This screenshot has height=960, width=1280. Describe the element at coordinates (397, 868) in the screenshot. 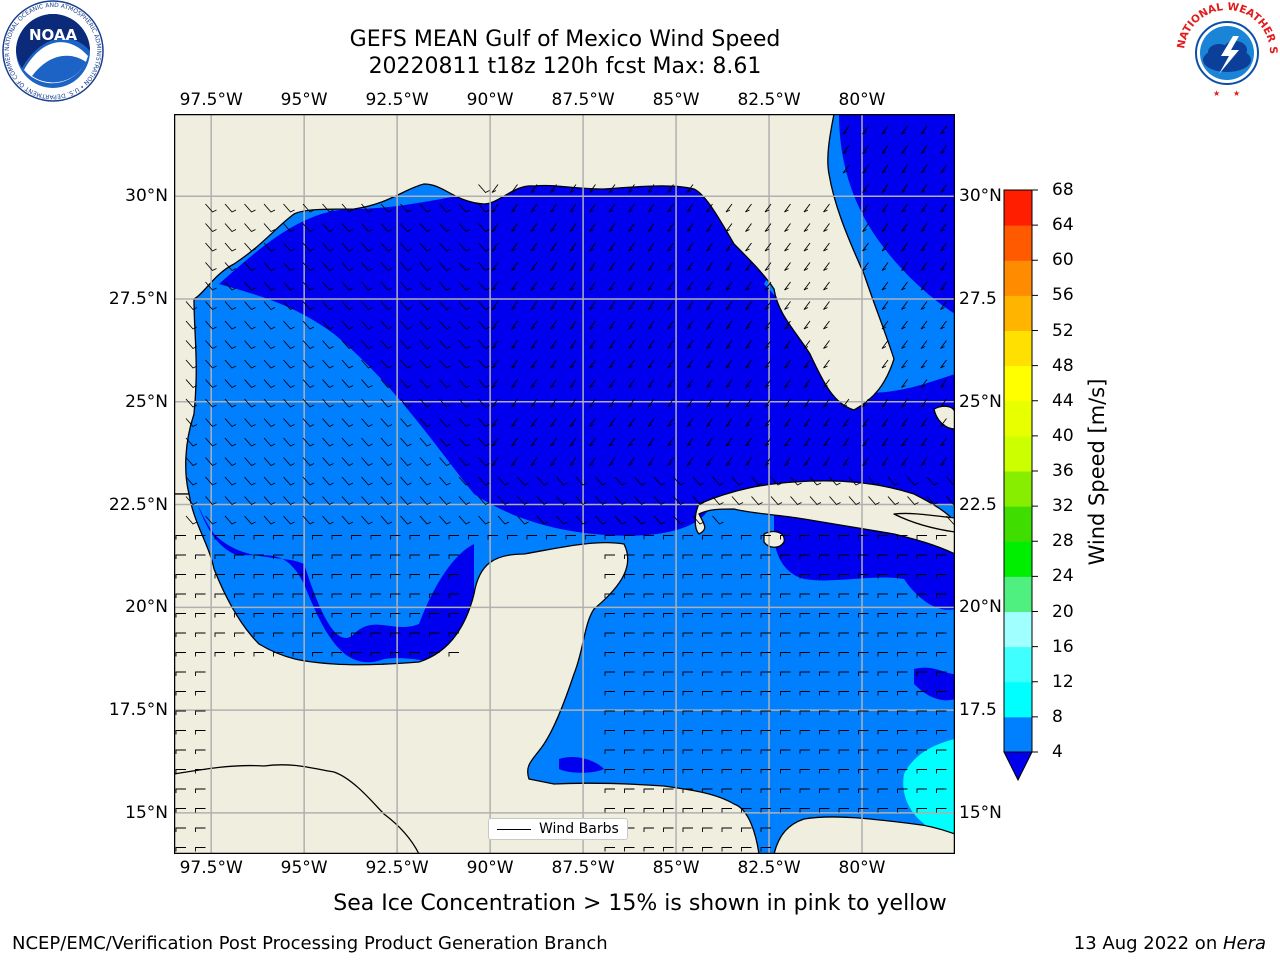

I see `lon-tick-bottom-2: 92.5°W` at that location.